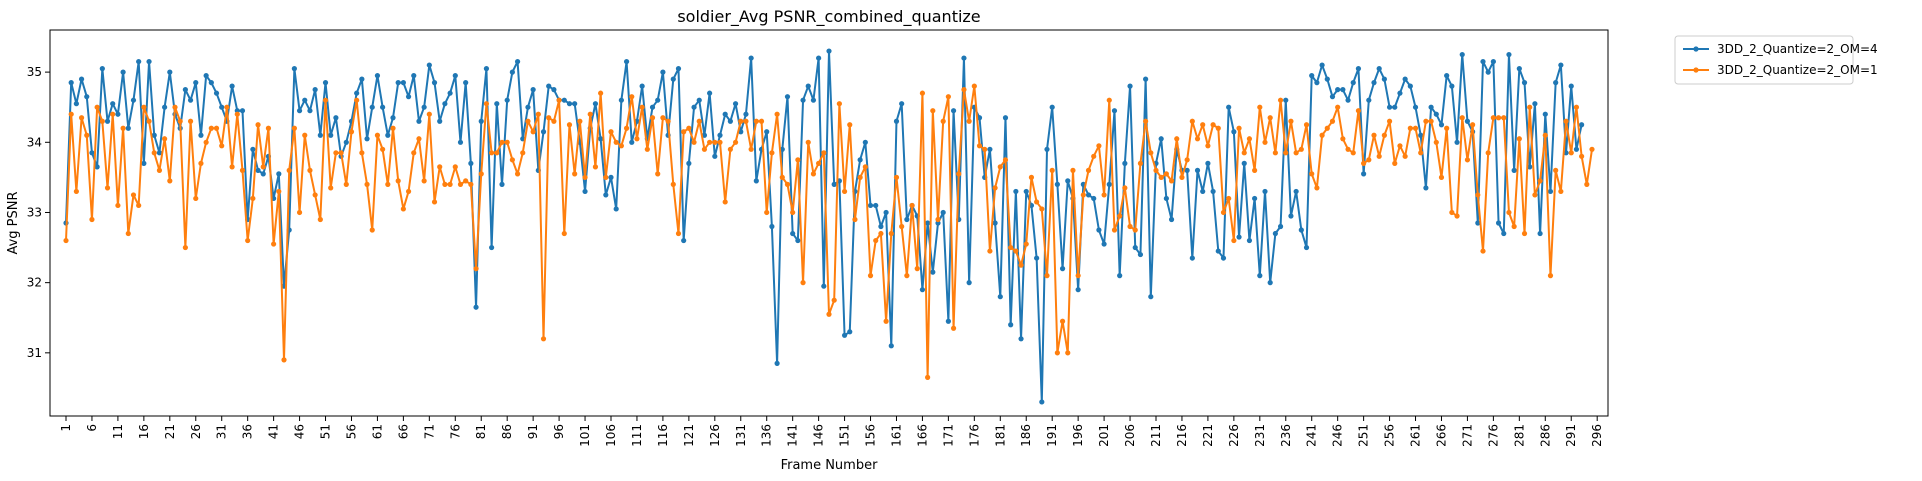 Image resolution: width=1922 pixels, height=481 pixels. Describe the element at coordinates (1338, 435) in the screenshot. I see `x-tick-label: 246` at that location.